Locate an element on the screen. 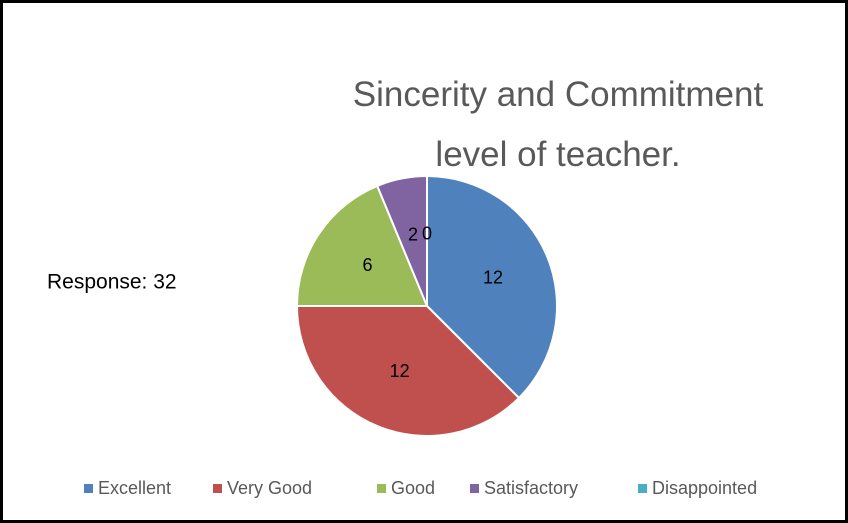 This screenshot has height=523, width=848. data-label: 0 is located at coordinates (427, 233).